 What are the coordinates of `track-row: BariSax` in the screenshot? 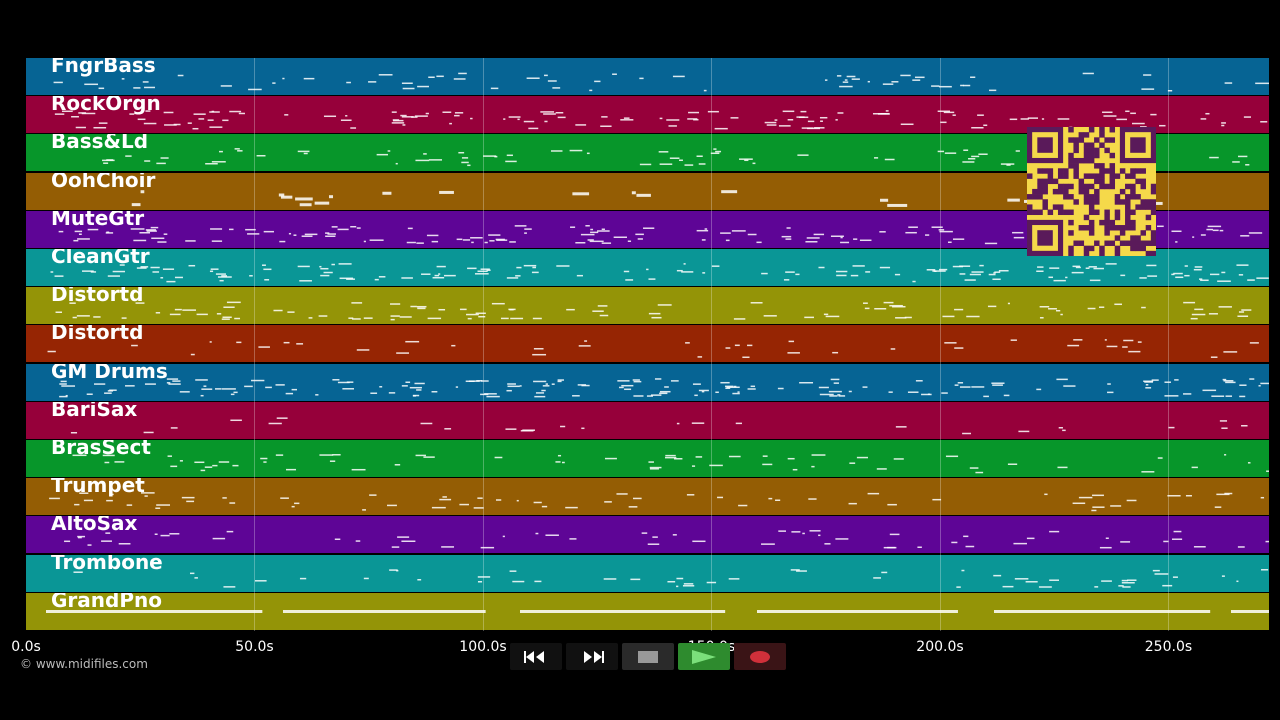 It's located at (647, 420).